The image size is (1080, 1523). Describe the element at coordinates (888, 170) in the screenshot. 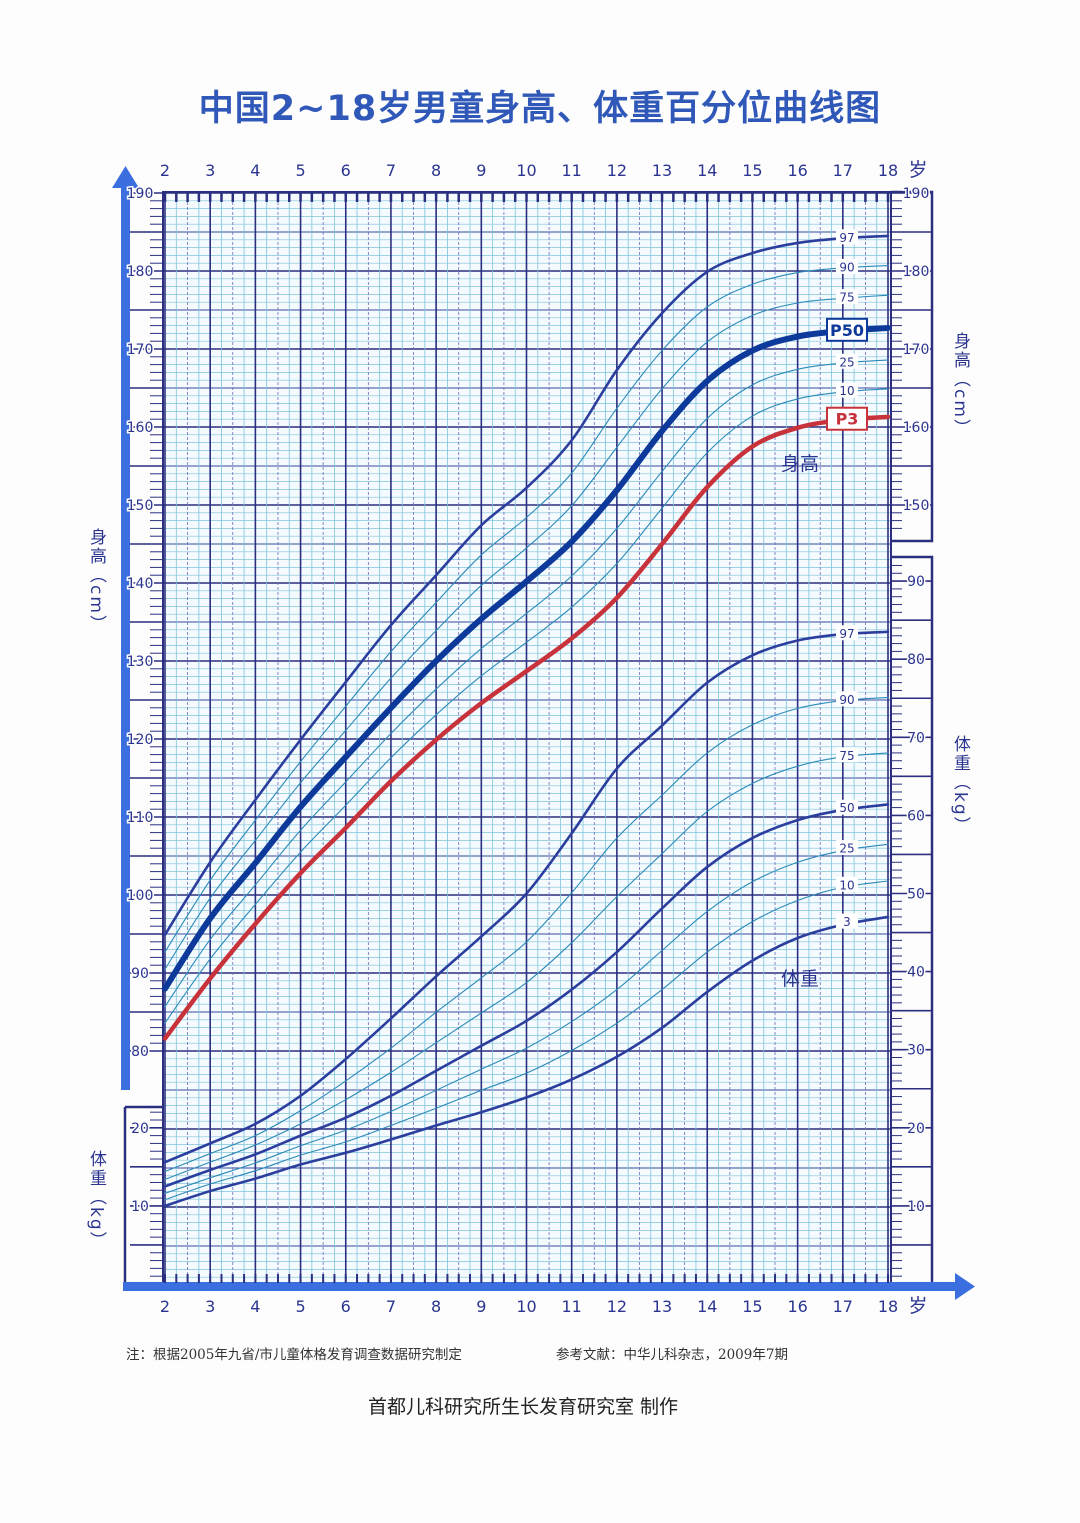

I see `top-age-tick-label: 18` at that location.